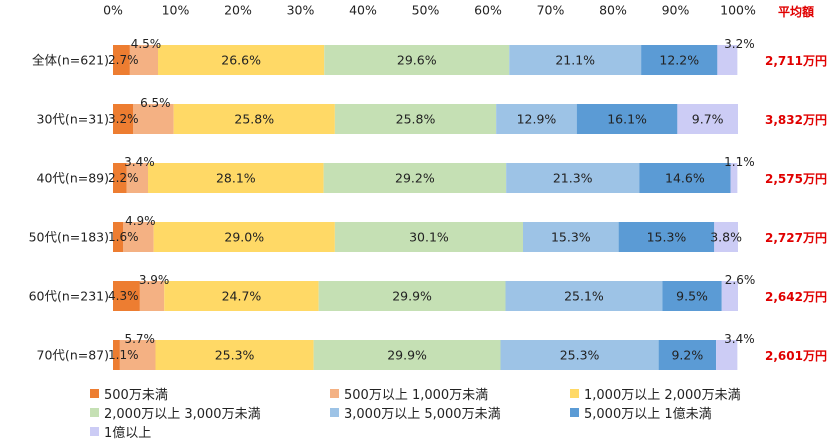 This screenshot has width=840, height=443. Describe the element at coordinates (155, 103) in the screenshot. I see `data-label: 6.5%` at that location.